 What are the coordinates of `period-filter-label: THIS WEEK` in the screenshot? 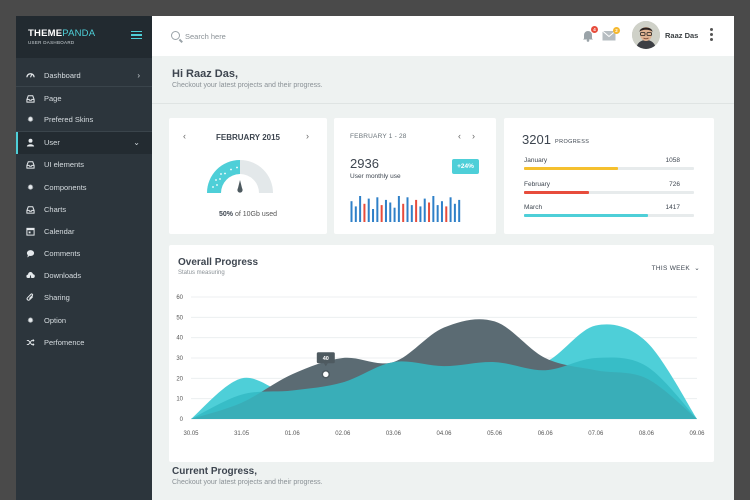 It's located at (671, 268).